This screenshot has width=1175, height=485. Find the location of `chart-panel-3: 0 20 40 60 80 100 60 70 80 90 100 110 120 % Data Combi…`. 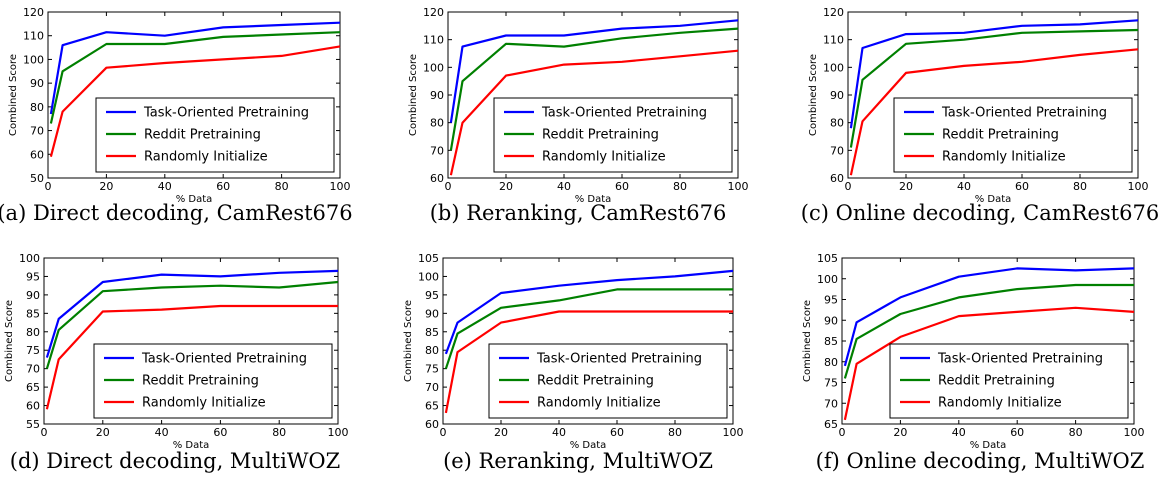

chart-panel-3: 0 20 40 60 80 100 60 70 80 90 100 110 120 % Data Combi… is located at coordinates (980, 115).